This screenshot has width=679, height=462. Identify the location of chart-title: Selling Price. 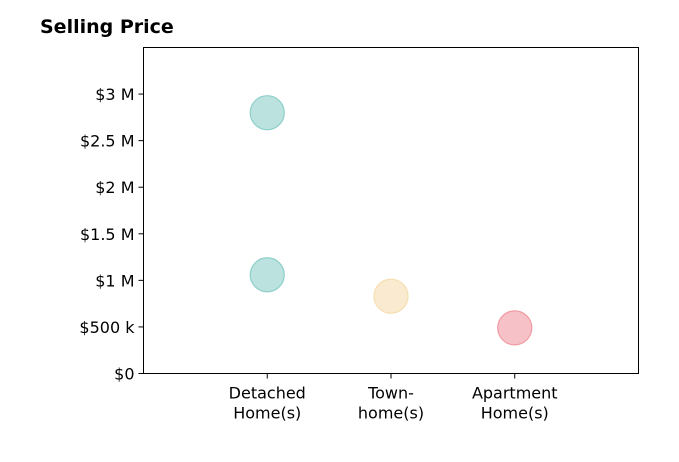
(107, 27).